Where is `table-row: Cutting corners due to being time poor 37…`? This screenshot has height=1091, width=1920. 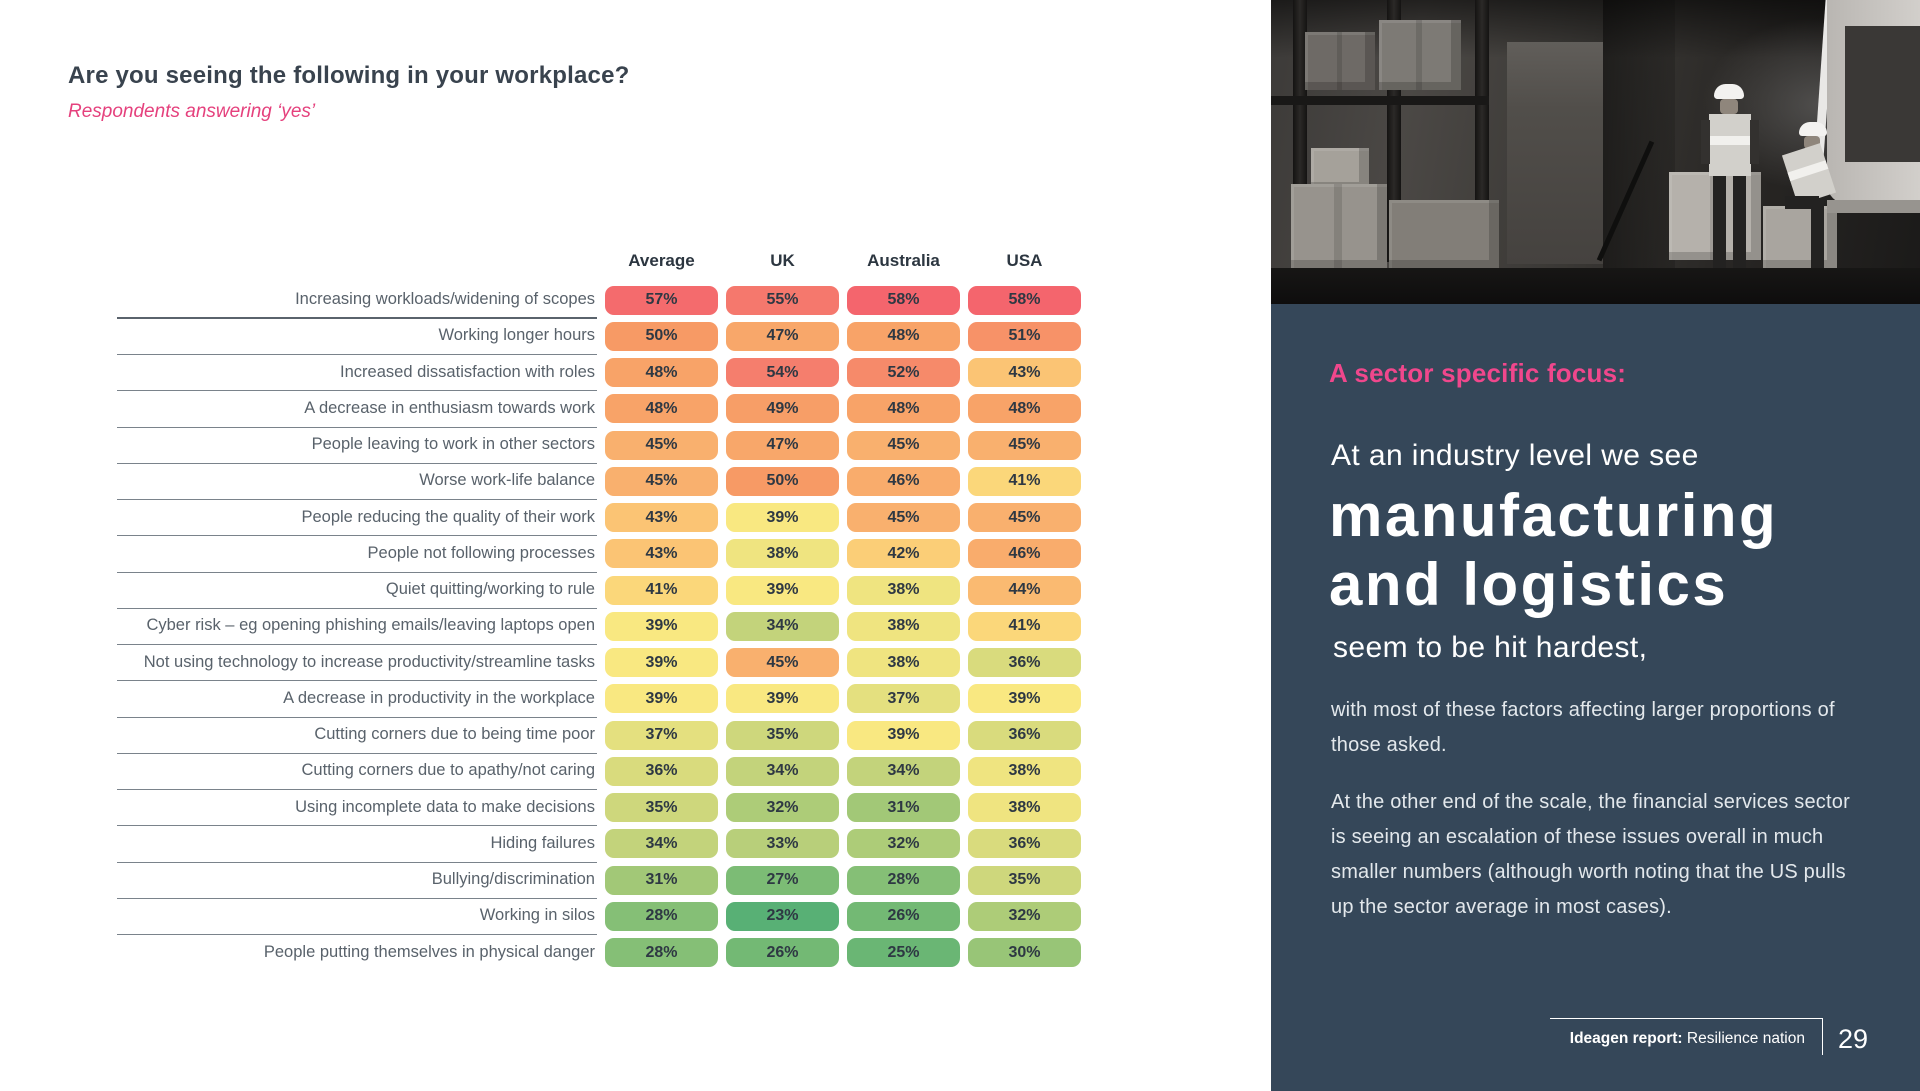 table-row: Cutting corners due to being time poor 37… is located at coordinates (599, 735).